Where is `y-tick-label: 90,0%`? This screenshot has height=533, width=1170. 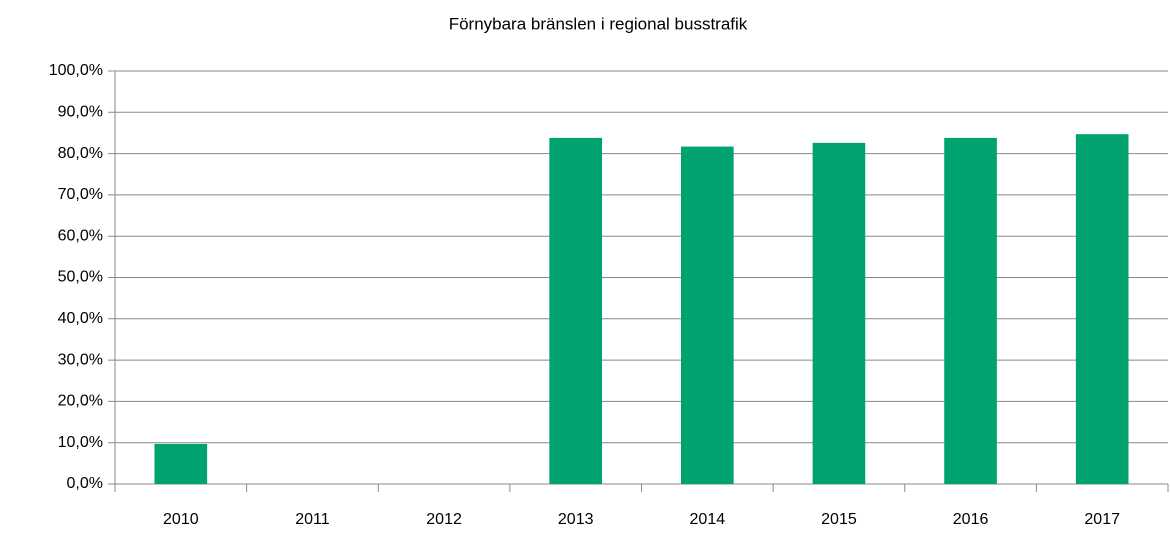 y-tick-label: 90,0% is located at coordinates (80, 112).